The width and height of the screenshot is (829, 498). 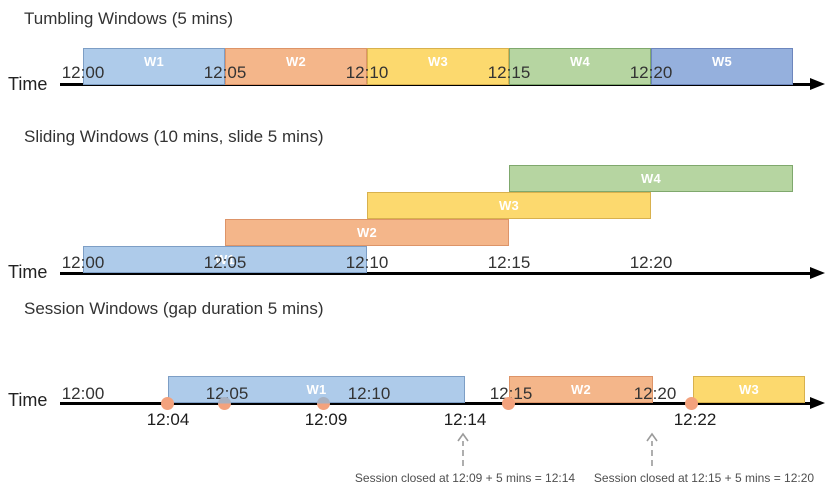 What do you see at coordinates (28, 84) in the screenshot?
I see `tumbling-time-axis-label: Time` at bounding box center [28, 84].